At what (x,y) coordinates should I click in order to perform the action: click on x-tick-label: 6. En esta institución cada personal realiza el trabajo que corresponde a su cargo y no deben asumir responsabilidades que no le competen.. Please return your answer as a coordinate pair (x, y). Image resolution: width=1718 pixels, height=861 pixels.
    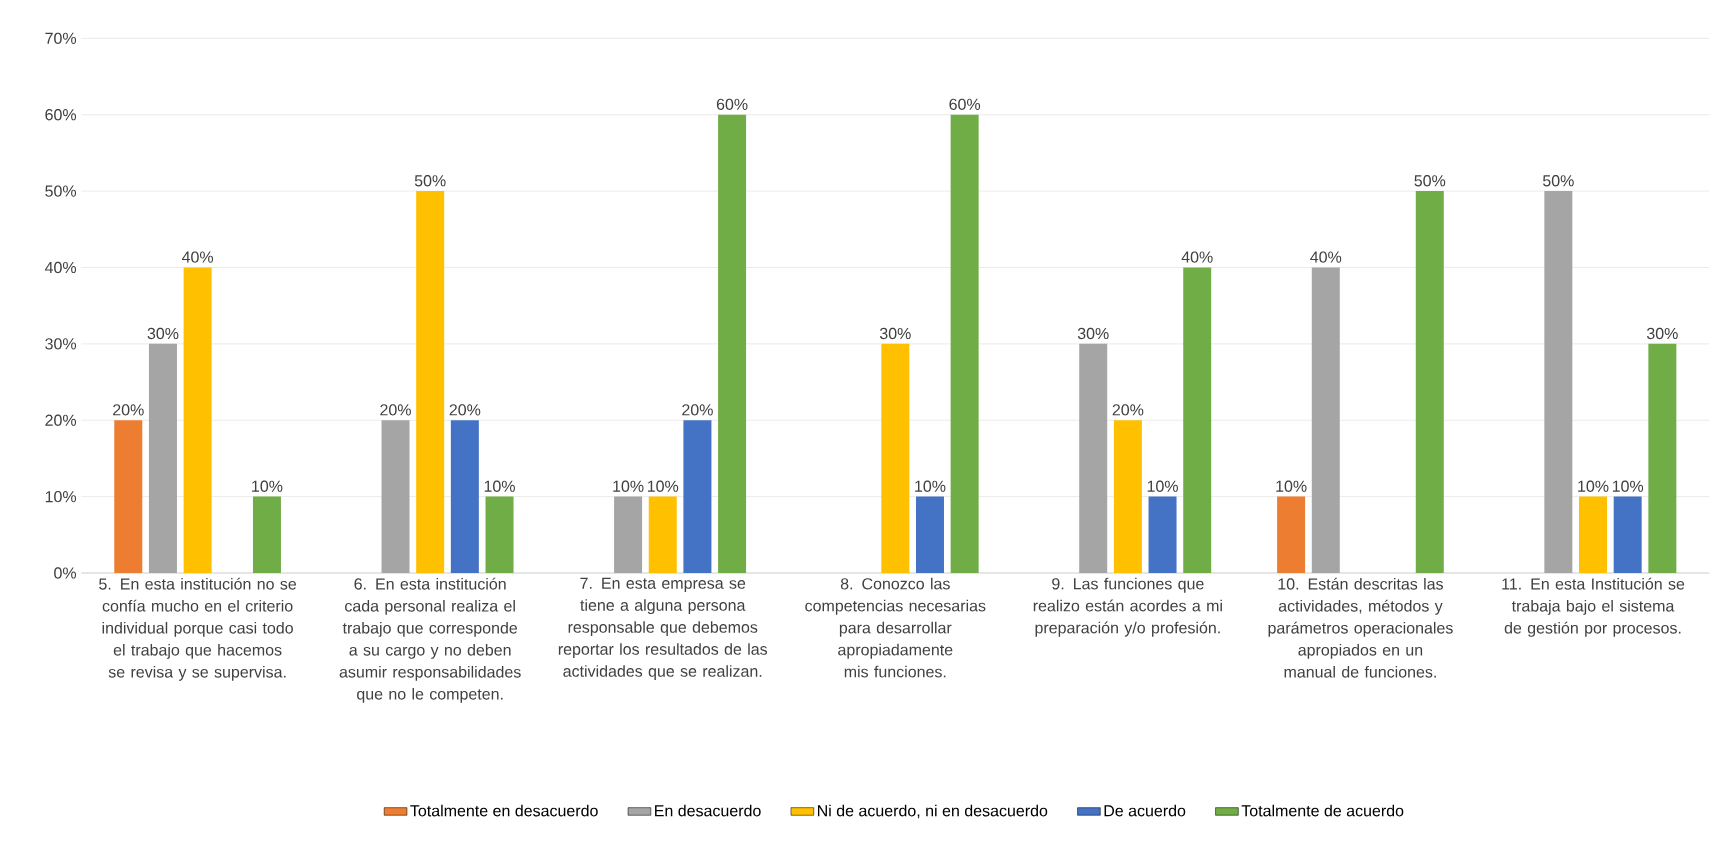
    Looking at the image, I should click on (430, 640).